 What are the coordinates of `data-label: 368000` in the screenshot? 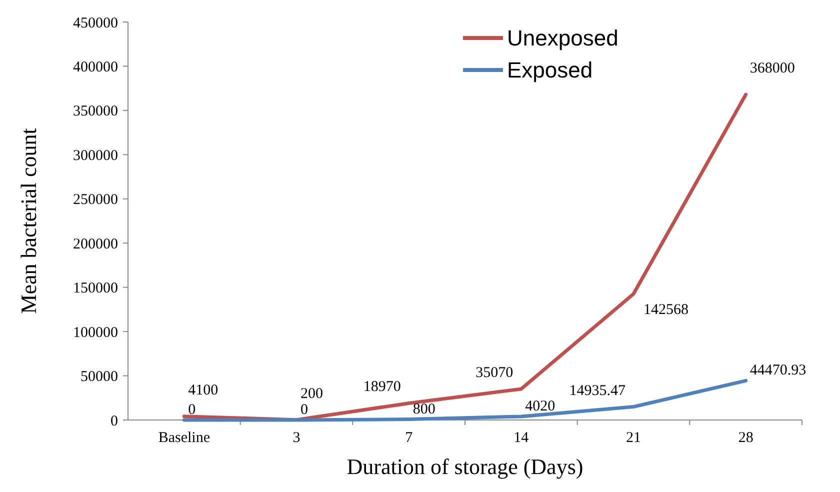 It's located at (772, 68).